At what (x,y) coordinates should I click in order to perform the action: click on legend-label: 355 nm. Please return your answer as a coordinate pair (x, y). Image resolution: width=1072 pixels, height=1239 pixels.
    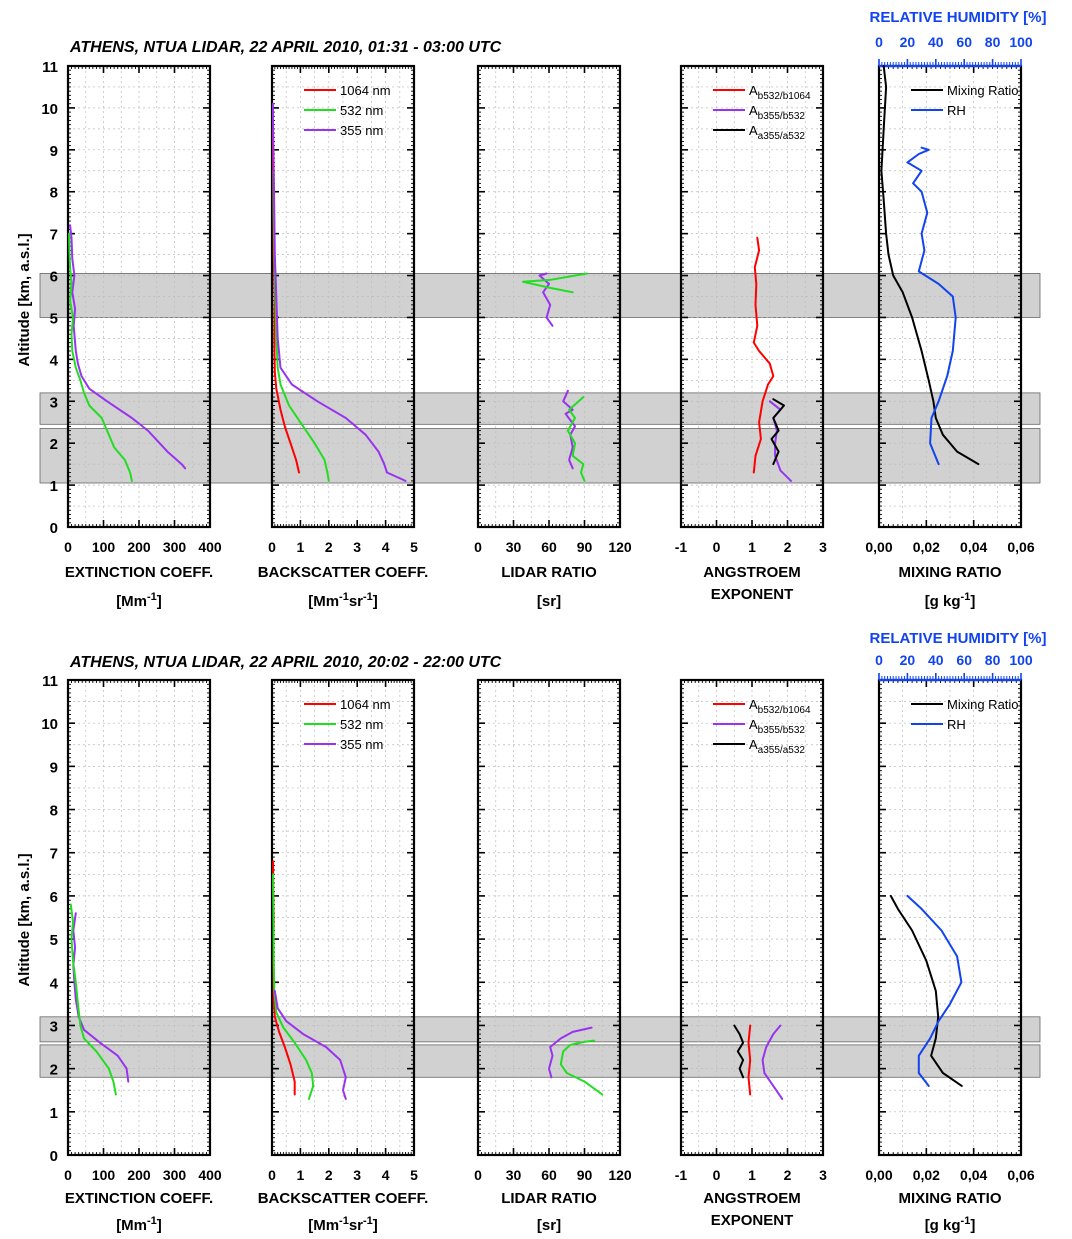
    Looking at the image, I should click on (361, 744).